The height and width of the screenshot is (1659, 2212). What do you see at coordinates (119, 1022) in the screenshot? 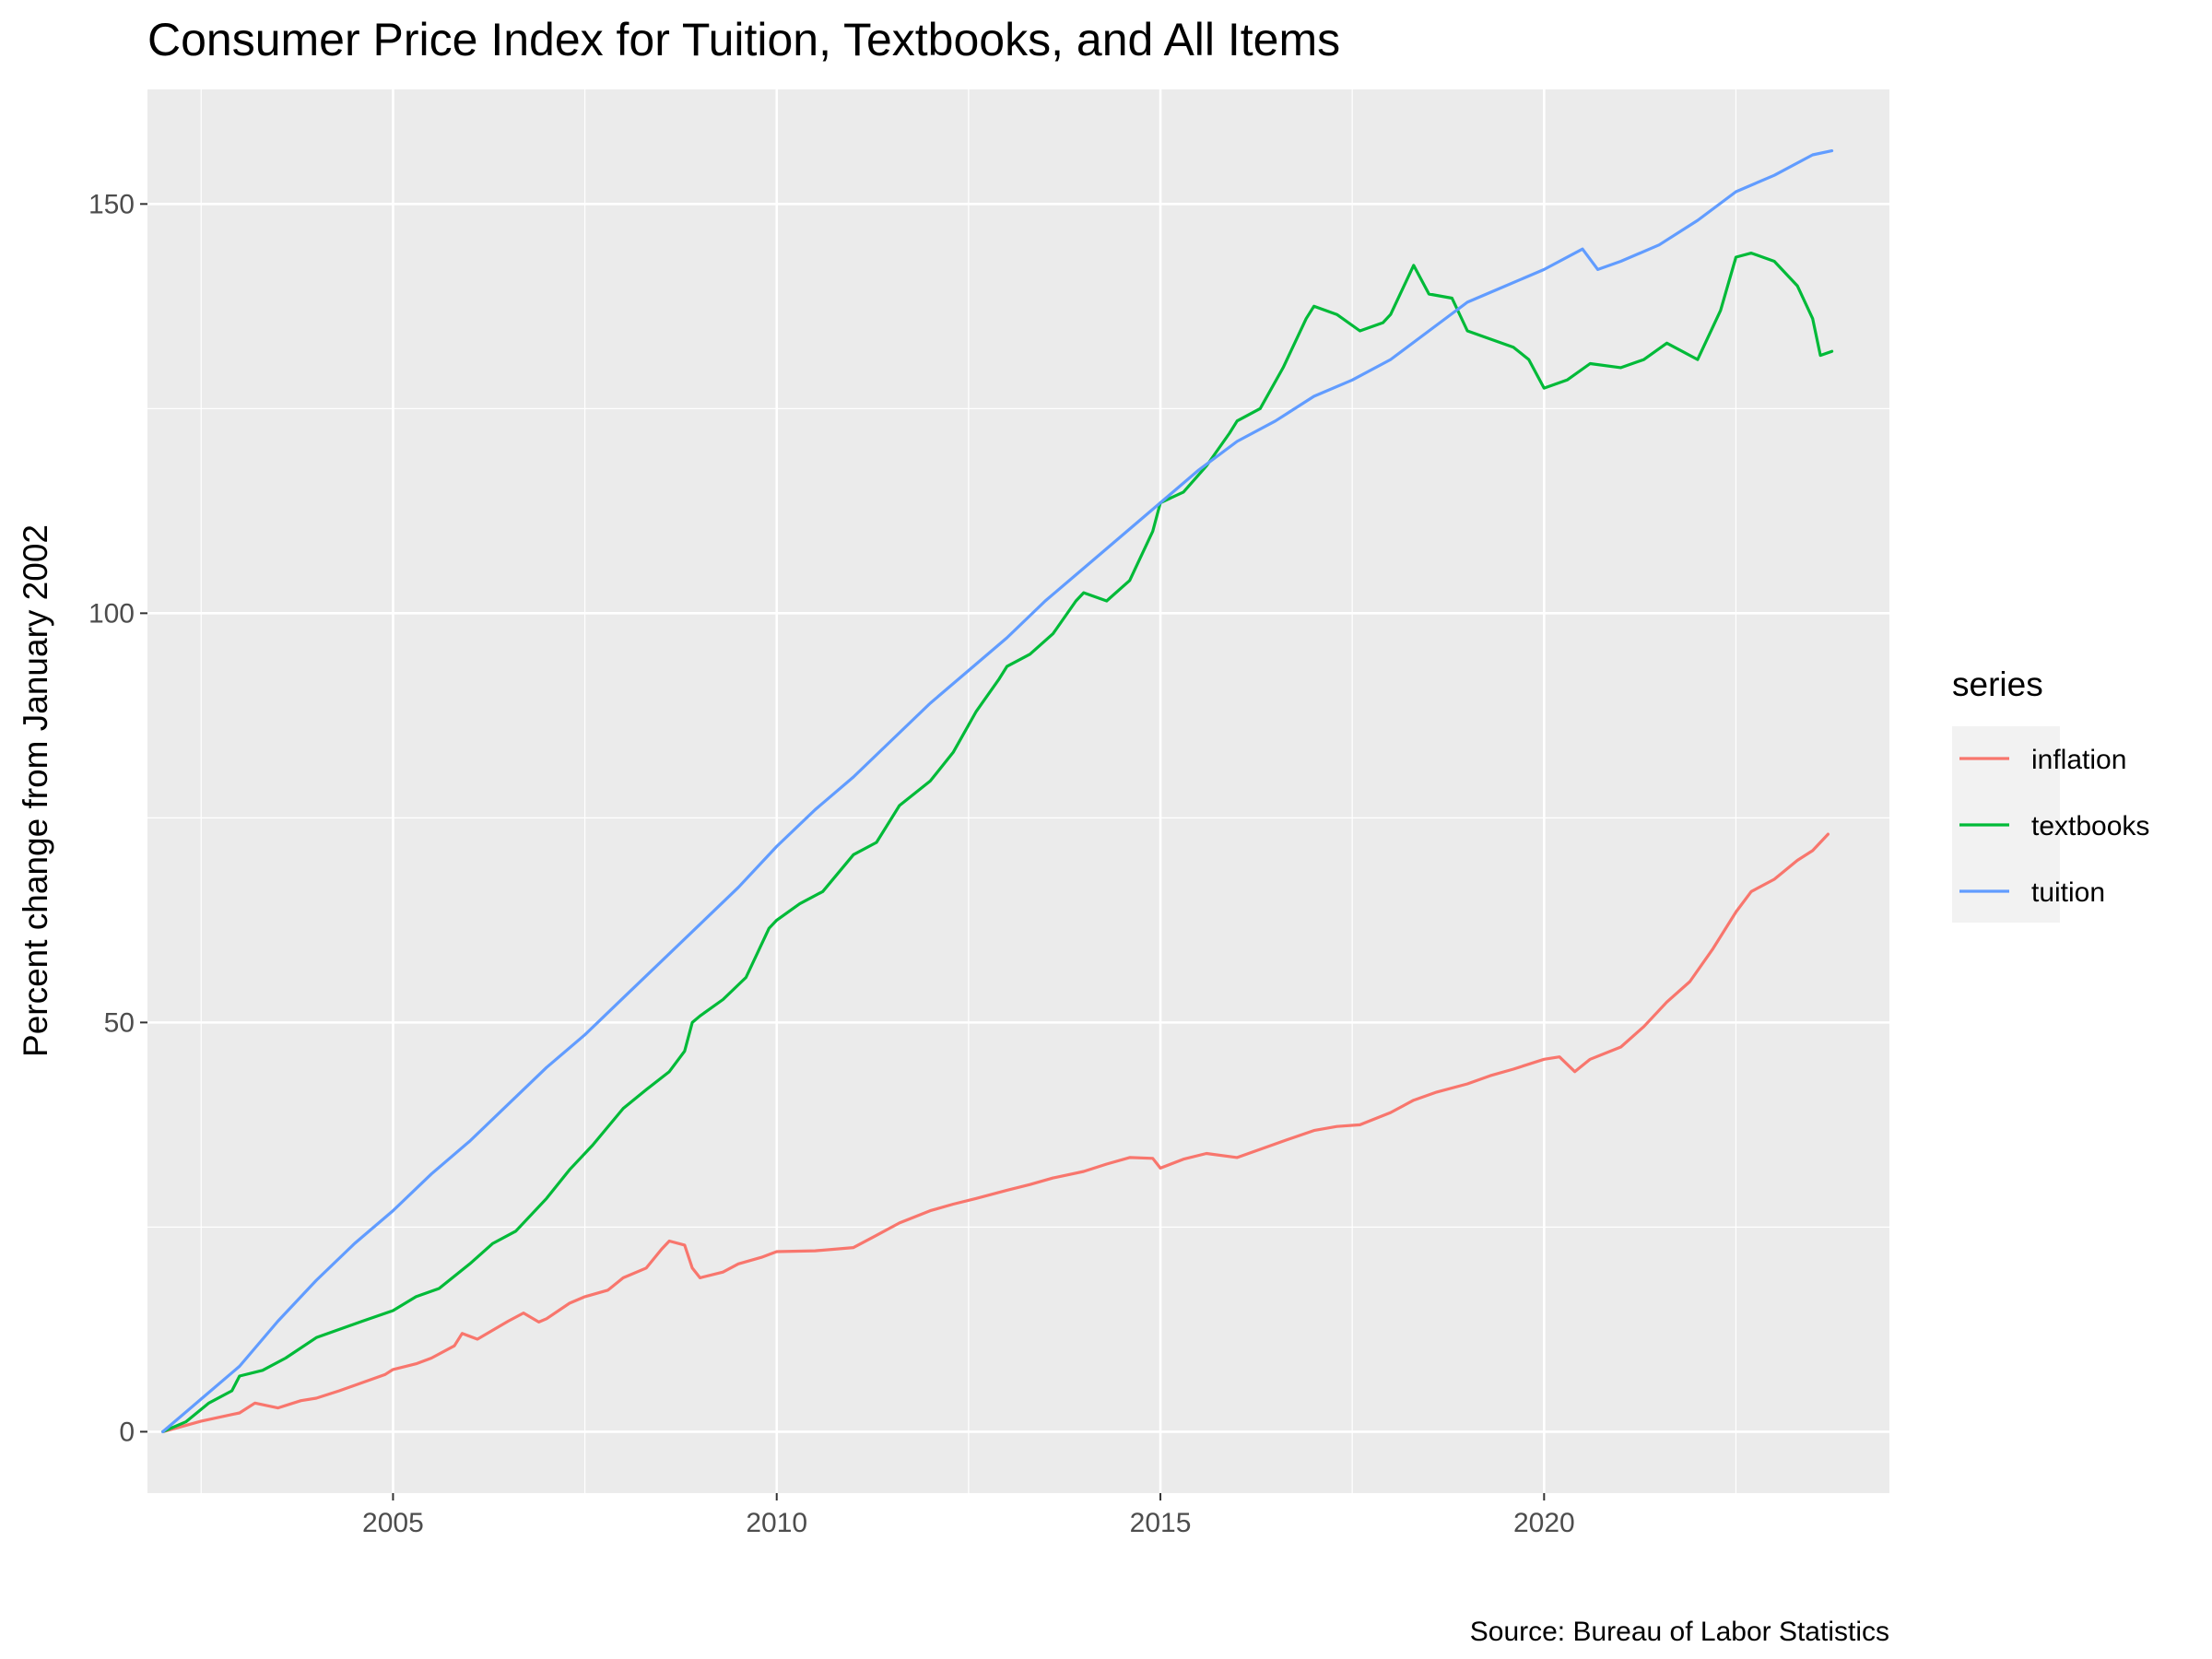
I see `y-tick-label: 50` at bounding box center [119, 1022].